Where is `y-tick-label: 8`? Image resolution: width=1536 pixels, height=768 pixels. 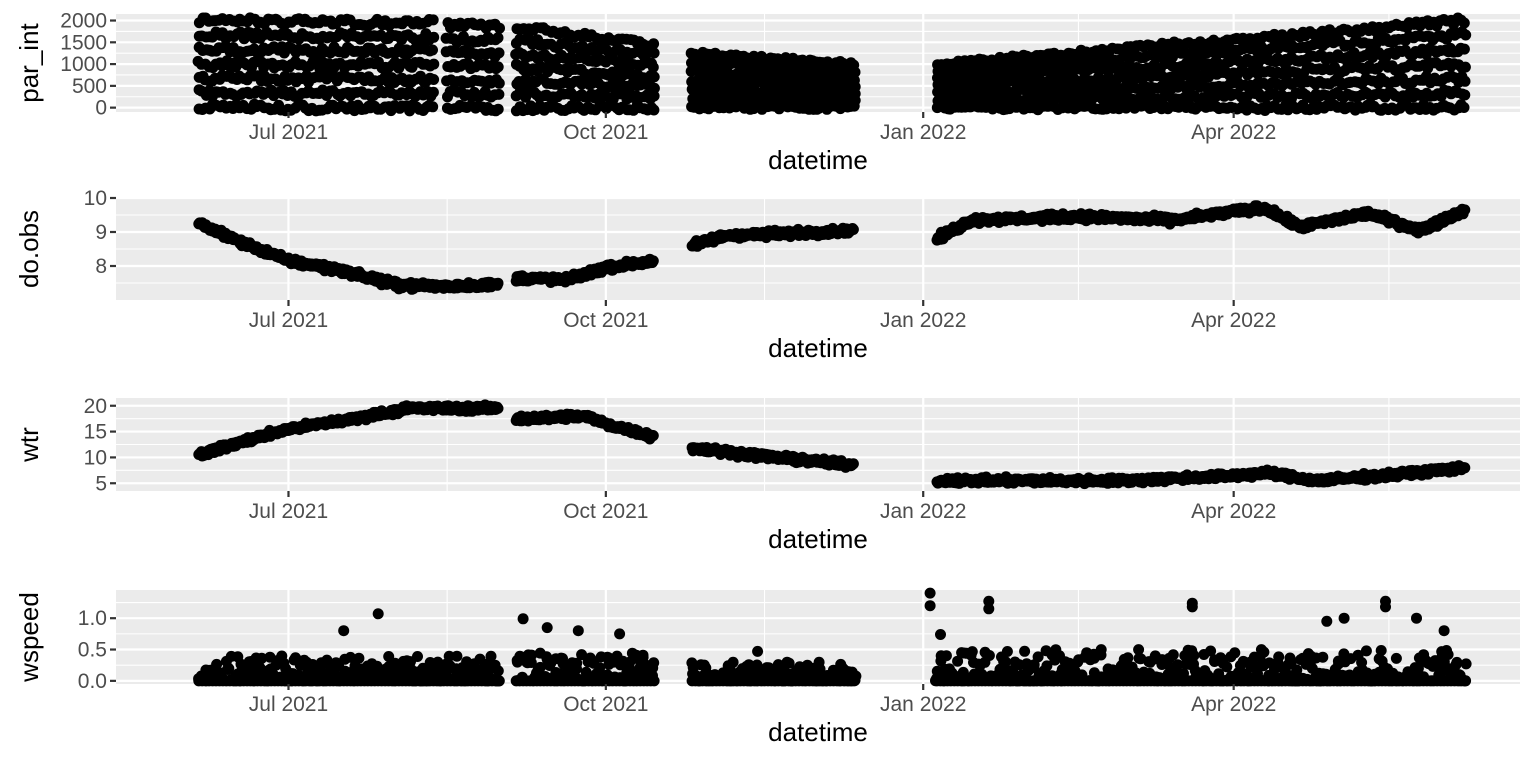 y-tick-label: 8 is located at coordinates (101, 266).